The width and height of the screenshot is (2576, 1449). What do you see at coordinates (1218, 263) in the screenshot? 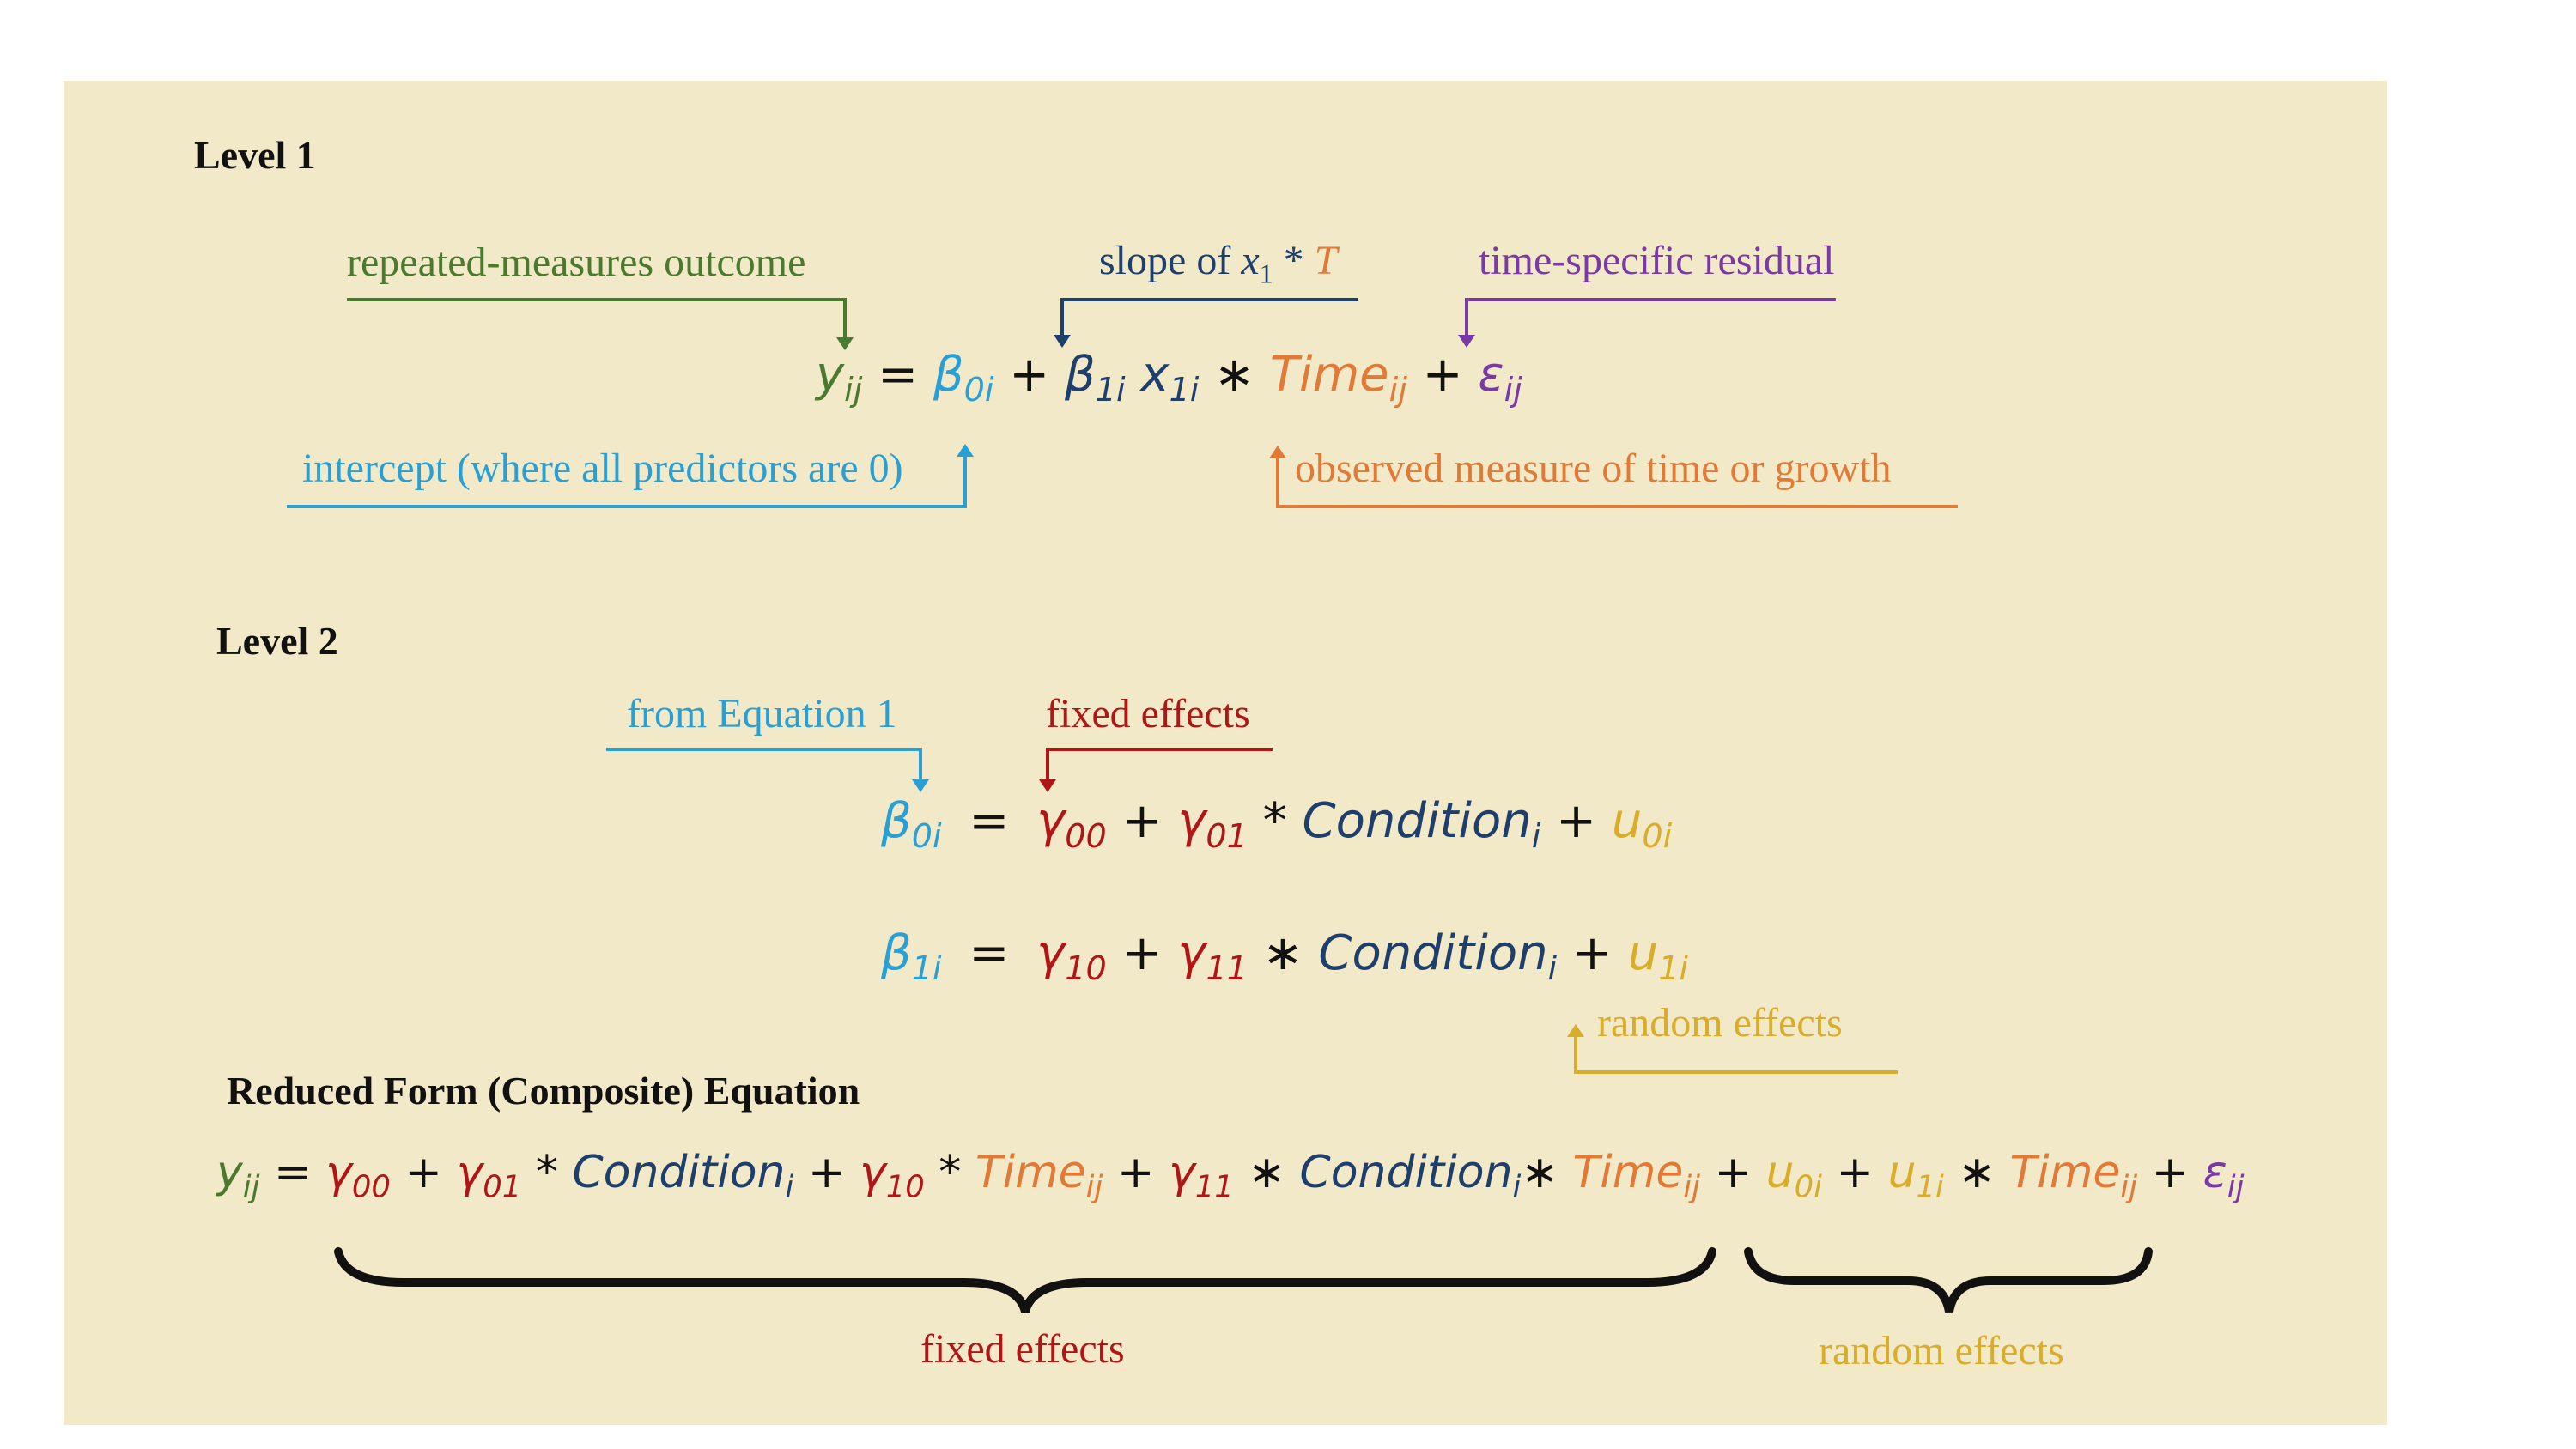
I see `slope-annotation: slope of x1 * T` at bounding box center [1218, 263].